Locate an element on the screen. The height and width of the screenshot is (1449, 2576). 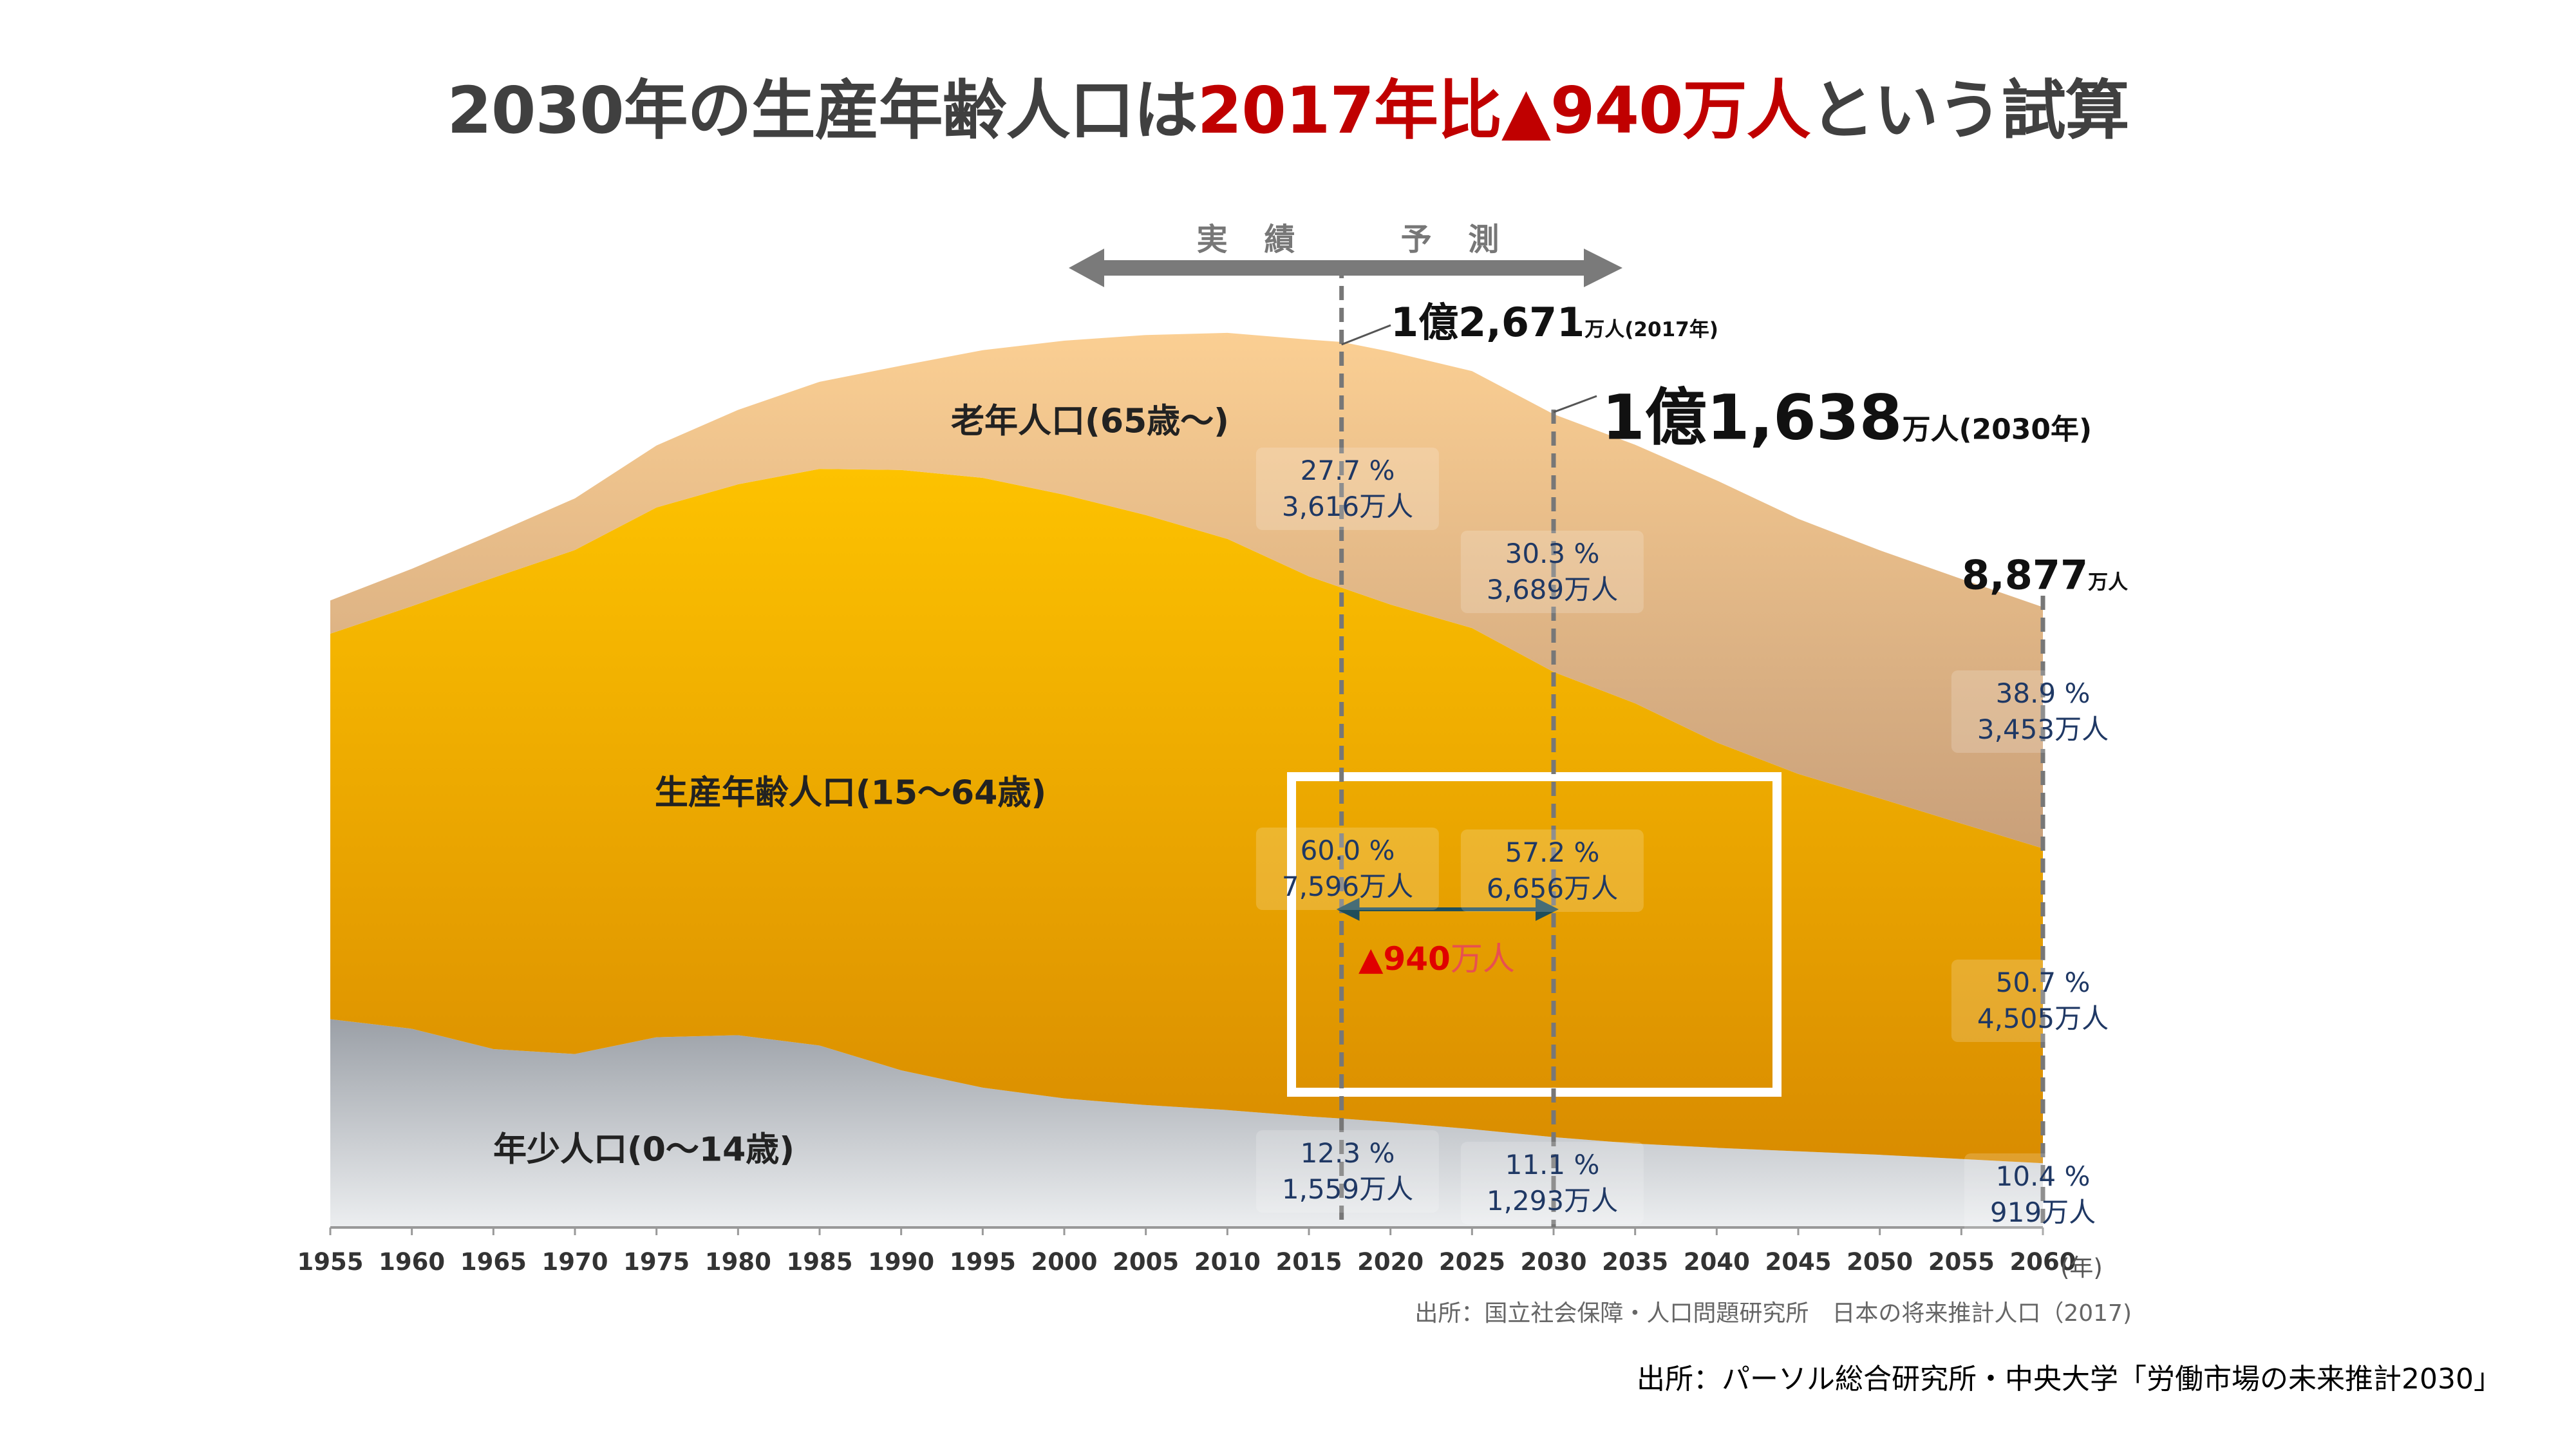
value-label-box: 27.7 % 3,616万人 is located at coordinates (1347, 489).